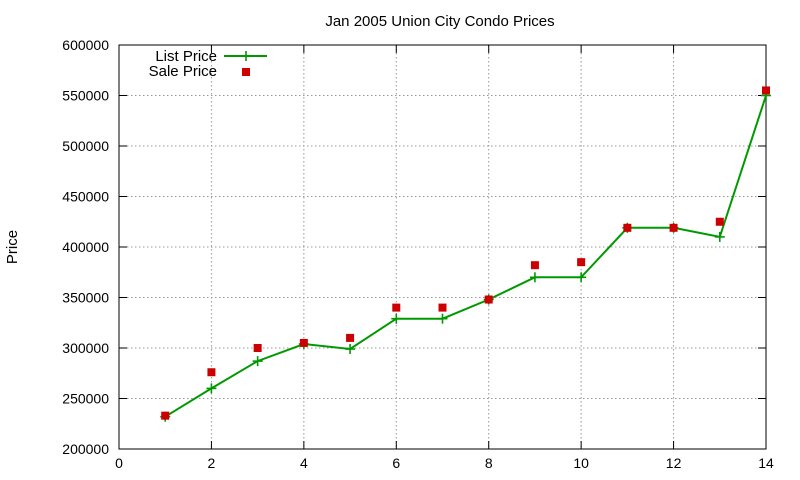 Image resolution: width=800 pixels, height=480 pixels. I want to click on legend: List Price Sale Price, so click(208, 64).